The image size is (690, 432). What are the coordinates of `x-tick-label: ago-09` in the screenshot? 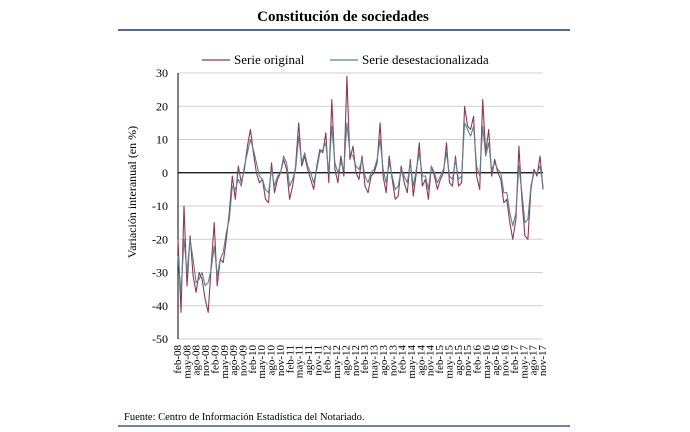 It's located at (234, 360).